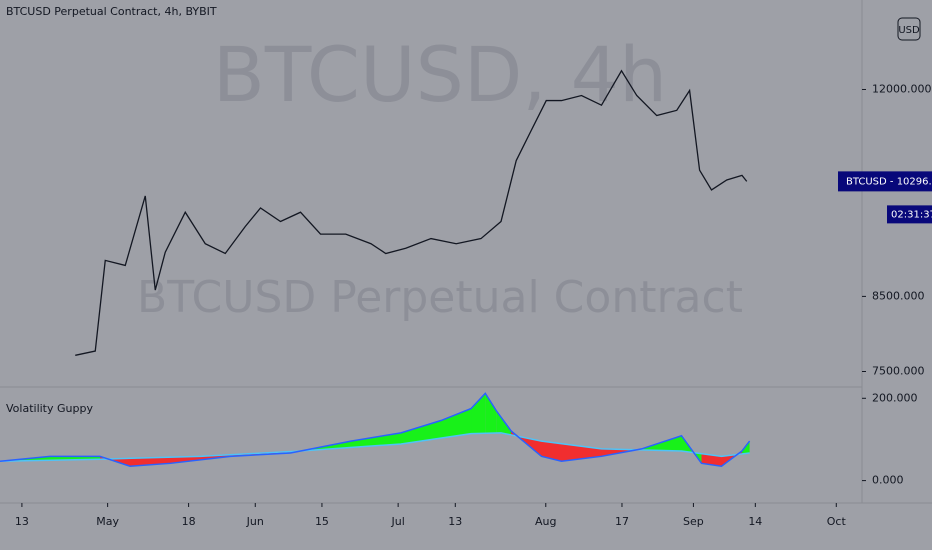 The image size is (932, 550). What do you see at coordinates (889, 181) in the screenshot?
I see `last-price-label: BTCUSD - 10296.000` at bounding box center [889, 181].